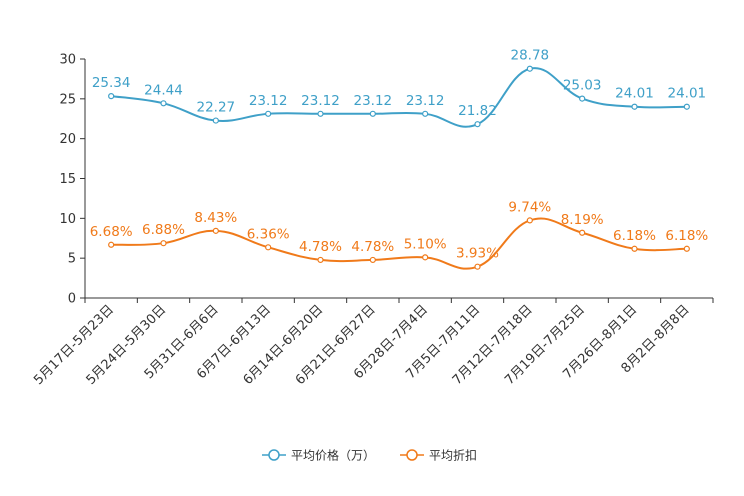 The width and height of the screenshot is (744, 496). I want to click on data-label: 8.19%, so click(582, 220).